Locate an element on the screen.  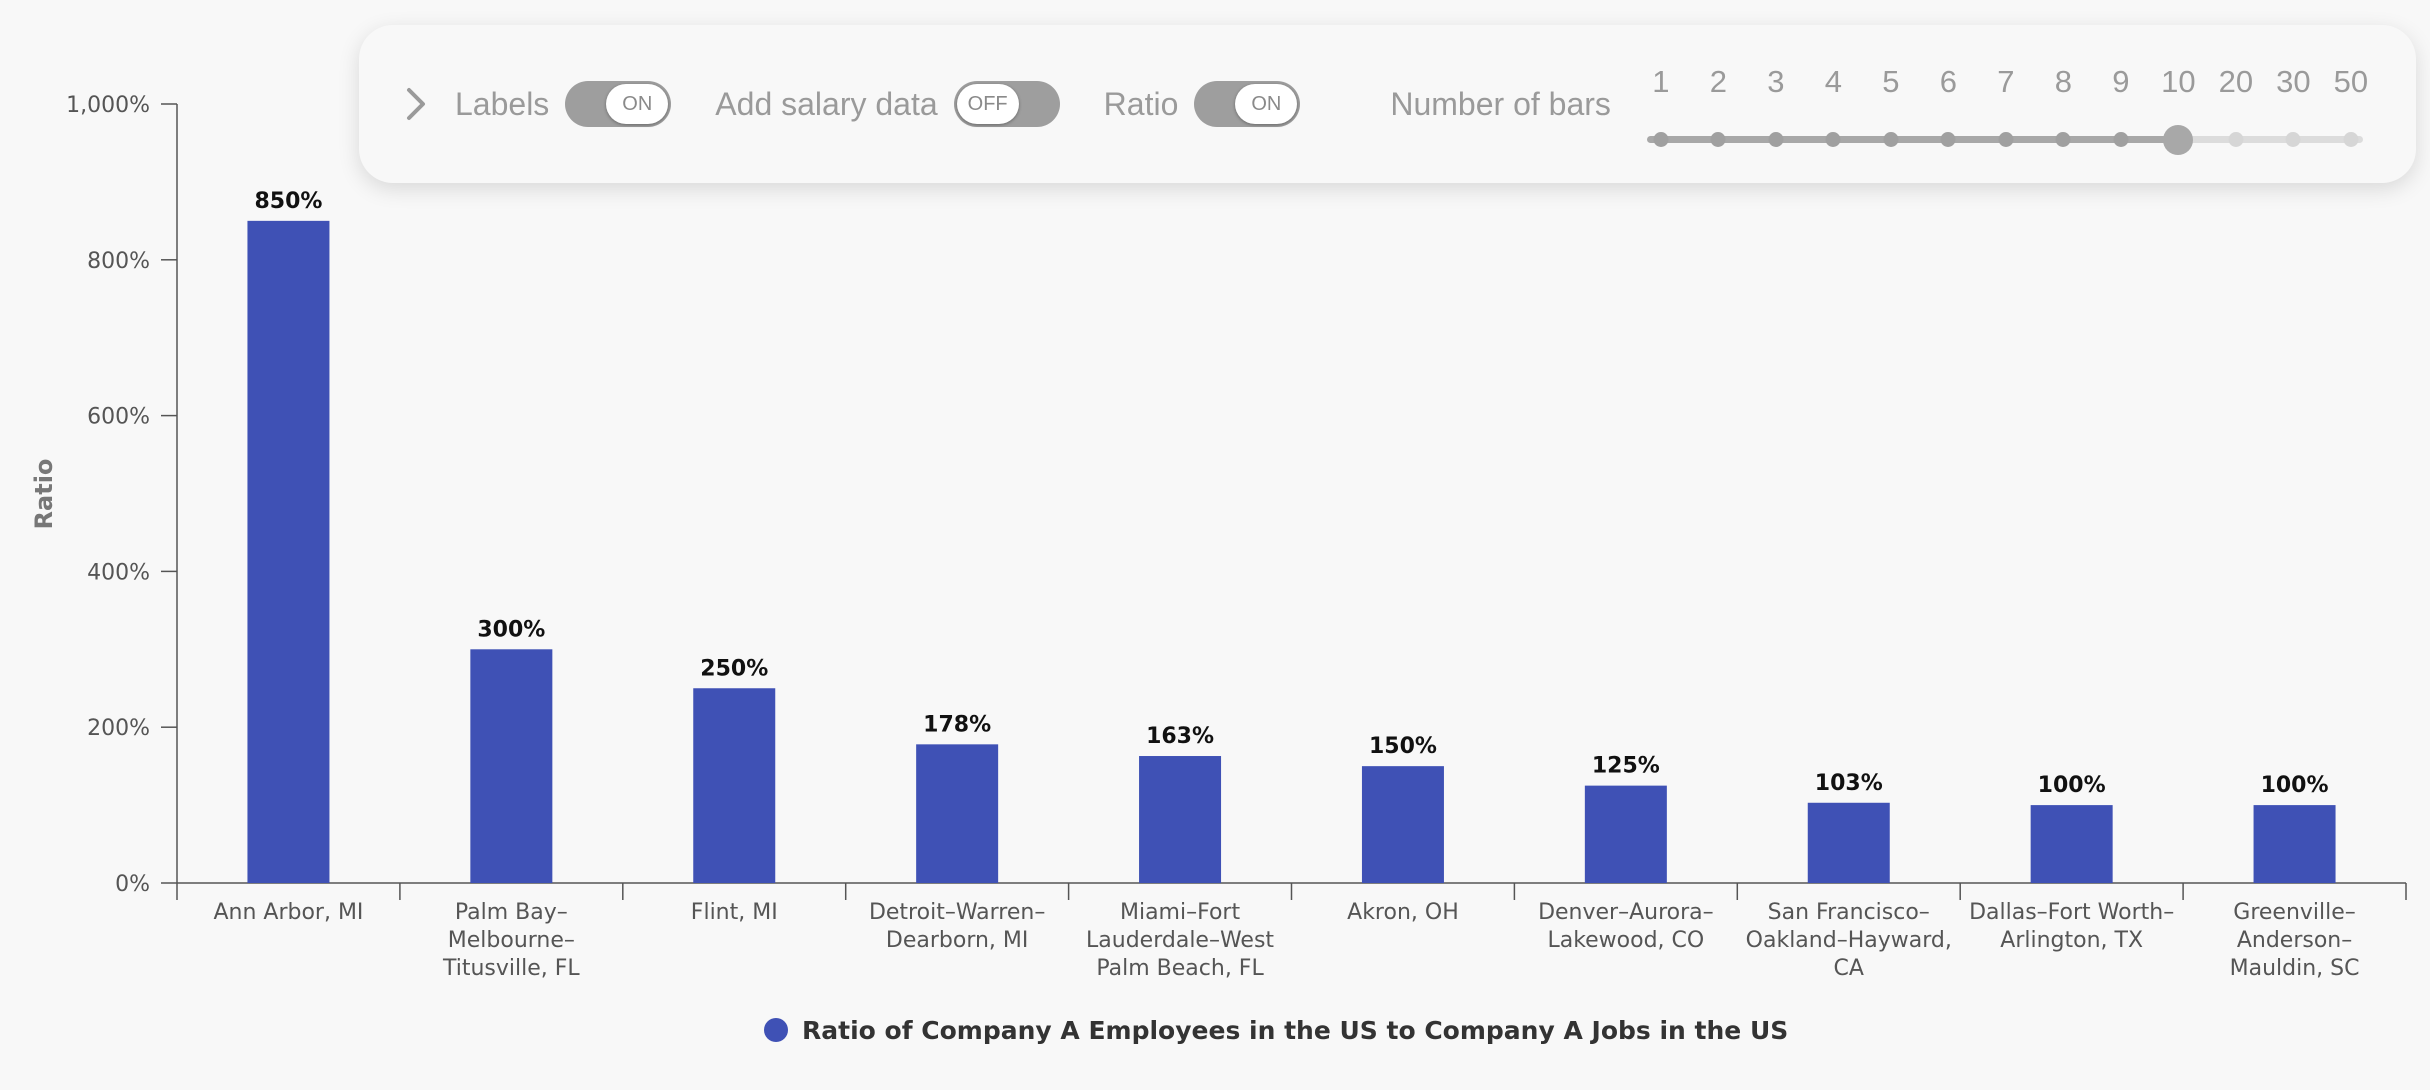
labels-toggle-label: Labels is located at coordinates (502, 103).